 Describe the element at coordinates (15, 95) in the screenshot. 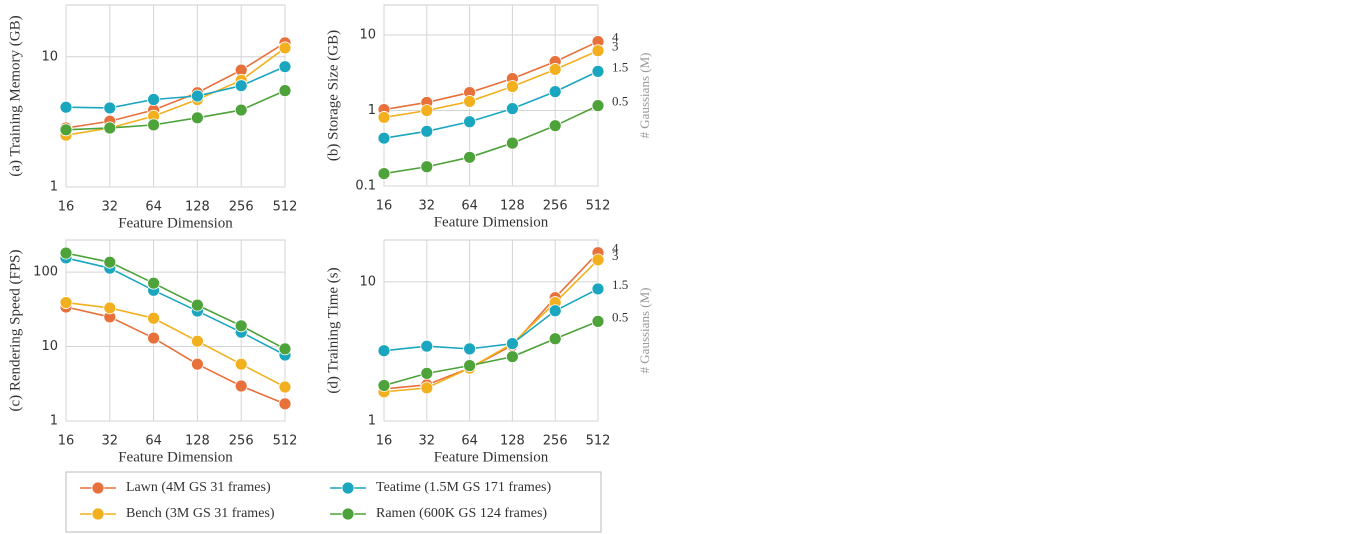

I see `y-axis-label: (a) Training Memory (GB)` at that location.